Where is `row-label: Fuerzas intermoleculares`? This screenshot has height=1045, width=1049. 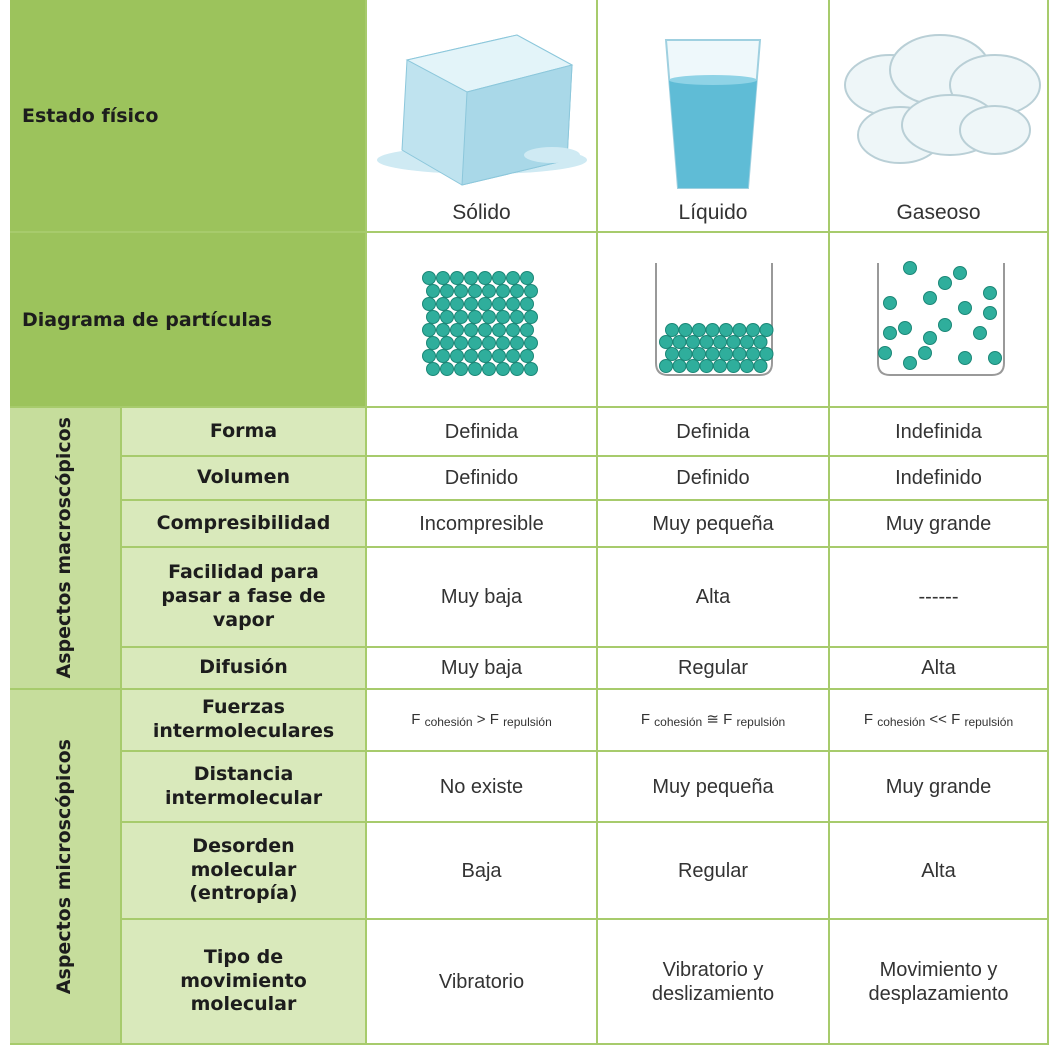 row-label: Fuerzas intermoleculares is located at coordinates (244, 721).